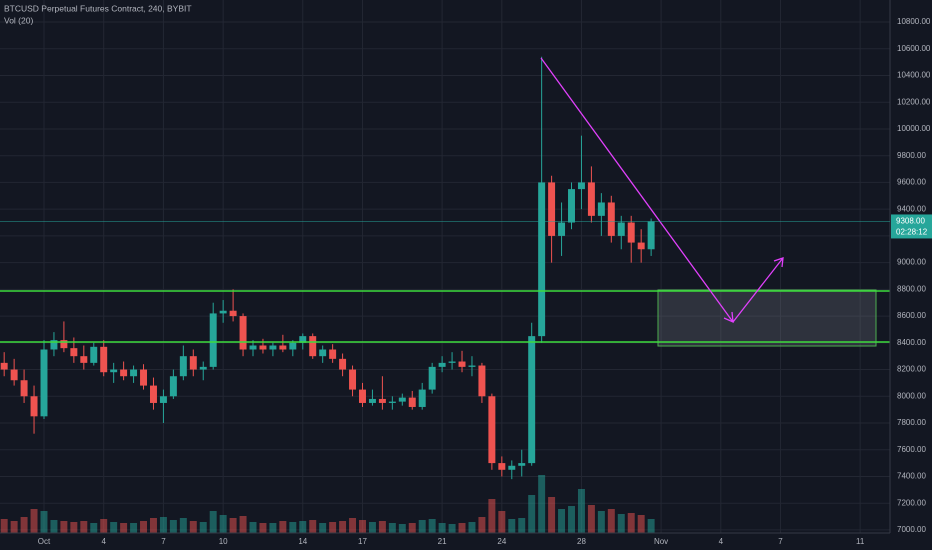  Describe the element at coordinates (302, 541) in the screenshot. I see `x-tick-label: 14` at that location.